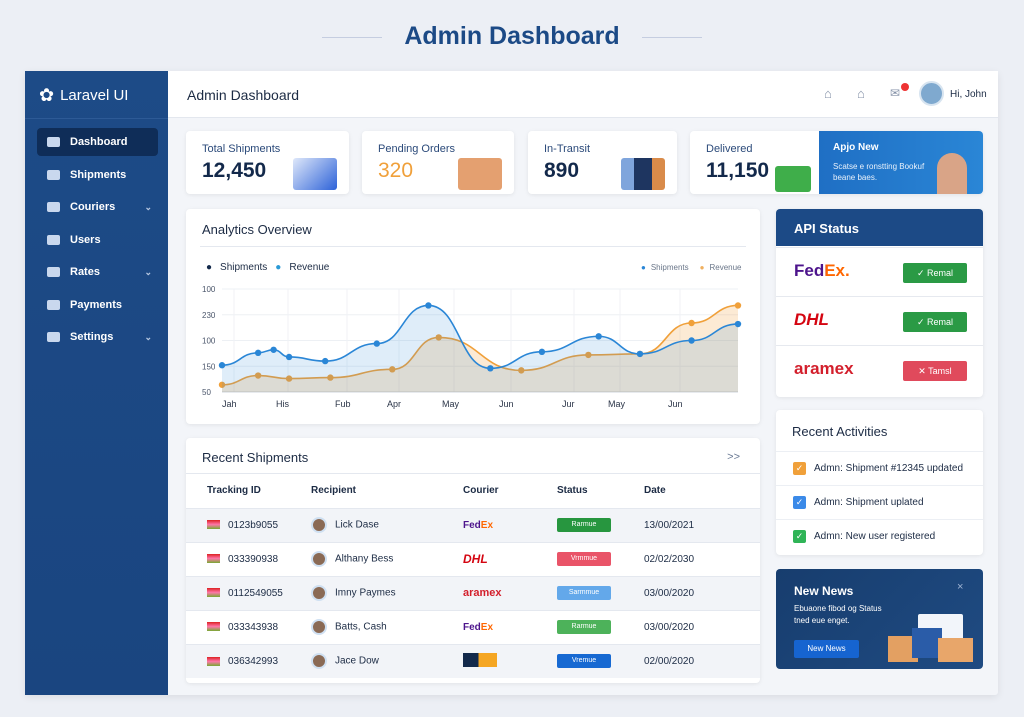 This screenshot has width=1024, height=717. I want to click on page-title: Admin Dashboard, so click(512, 36).